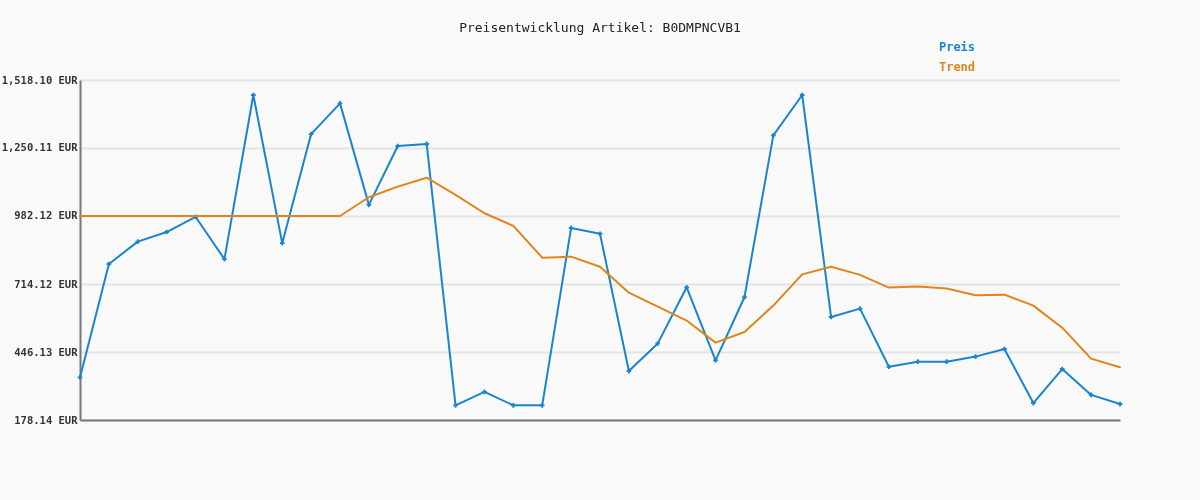 The image size is (1200, 500). I want to click on chart-title: Preisentwicklung Artikel: B0DMPNCVB1, so click(600, 27).